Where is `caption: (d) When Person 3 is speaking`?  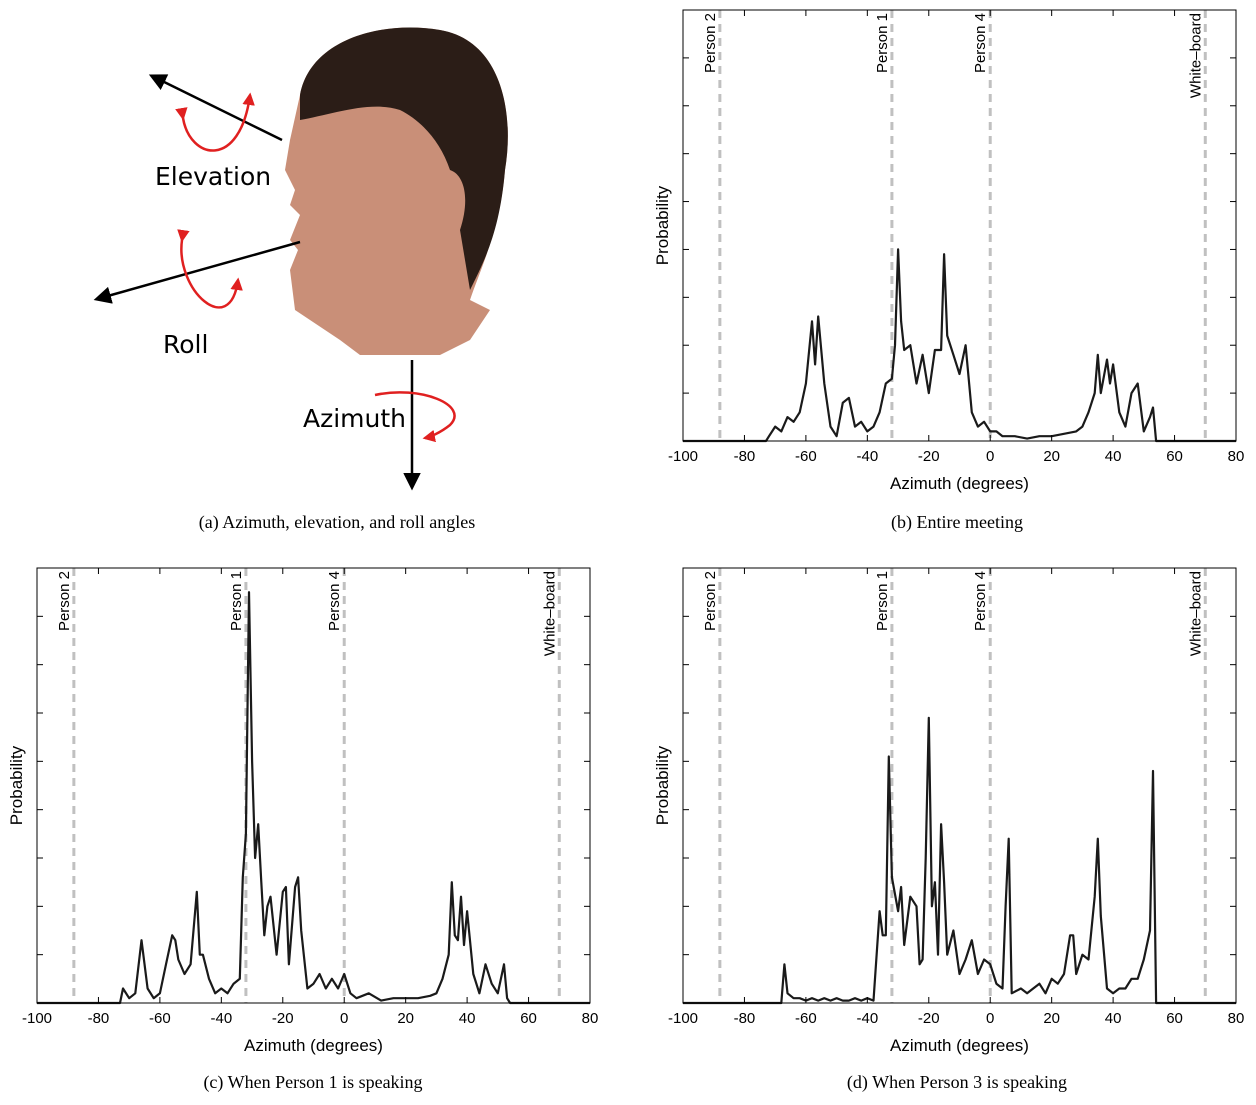 caption: (d) When Person 3 is speaking is located at coordinates (957, 1082).